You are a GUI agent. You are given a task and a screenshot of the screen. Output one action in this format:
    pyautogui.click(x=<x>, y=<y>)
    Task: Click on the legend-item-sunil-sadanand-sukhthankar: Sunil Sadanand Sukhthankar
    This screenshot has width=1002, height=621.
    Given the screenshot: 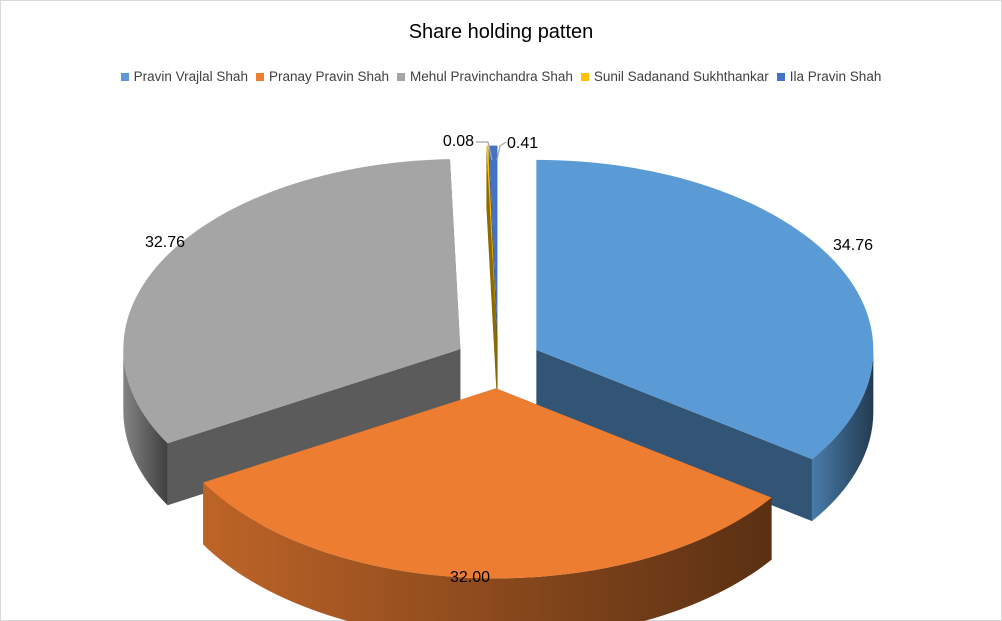 What is the action you would take?
    pyautogui.click(x=674, y=76)
    